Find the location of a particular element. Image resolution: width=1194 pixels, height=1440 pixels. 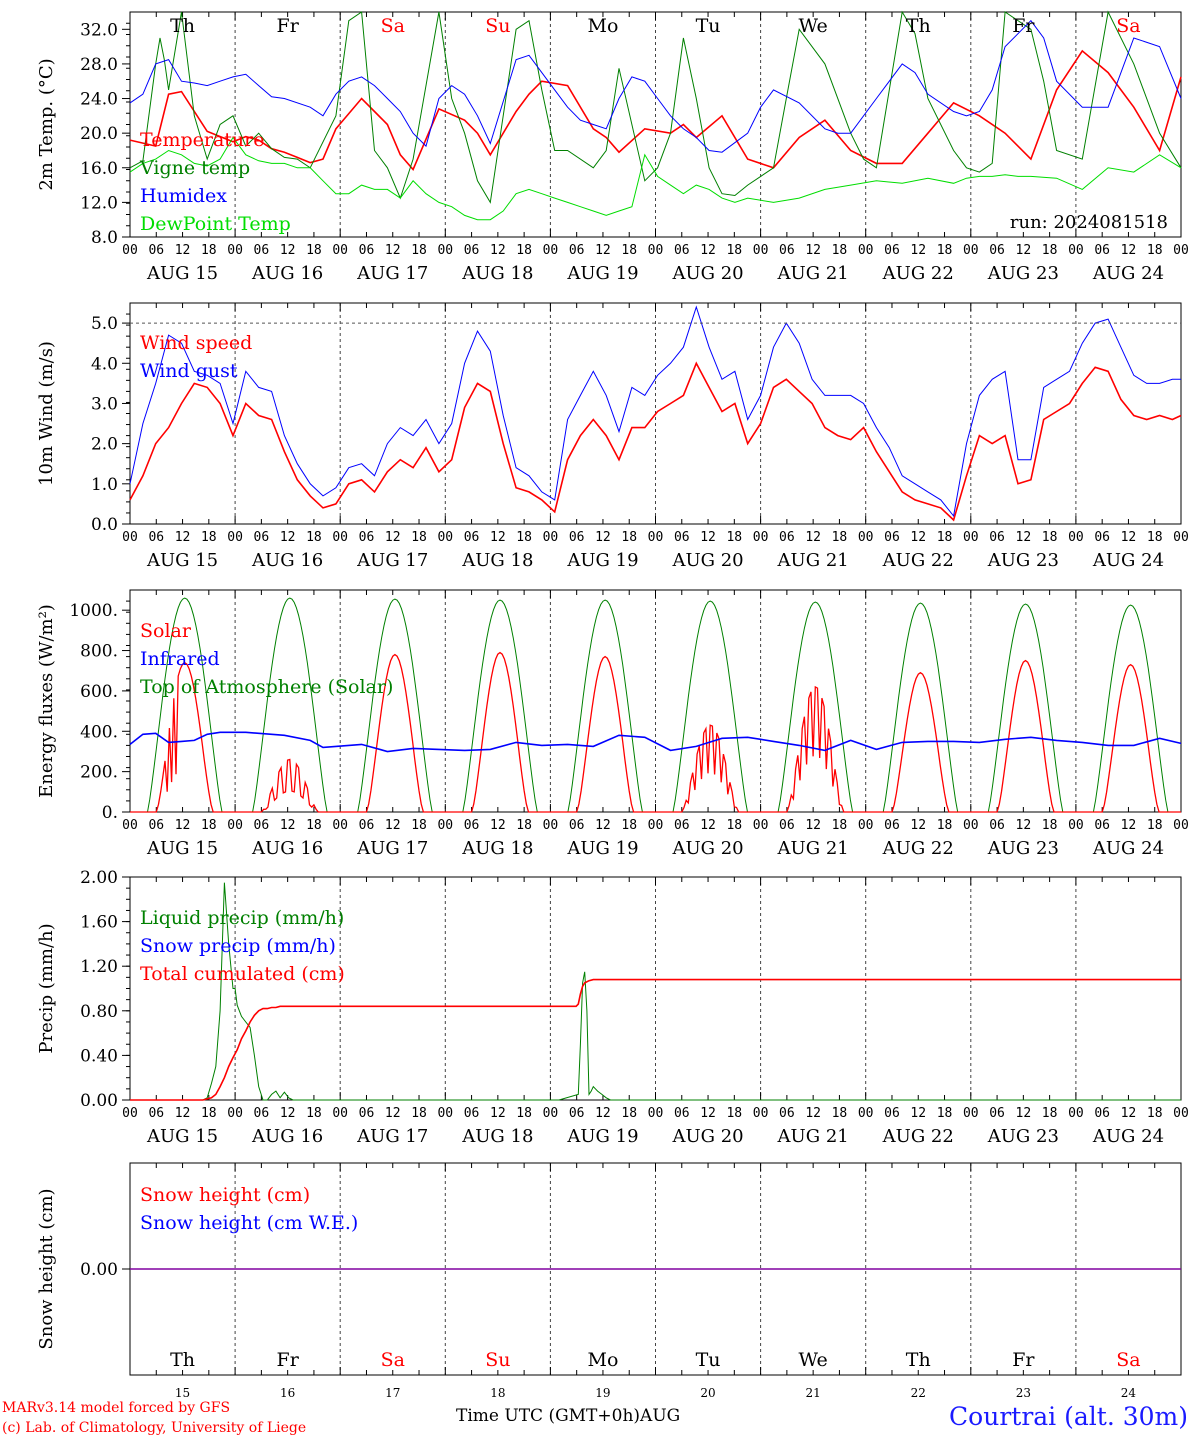

series-humidex is located at coordinates (655, 86).